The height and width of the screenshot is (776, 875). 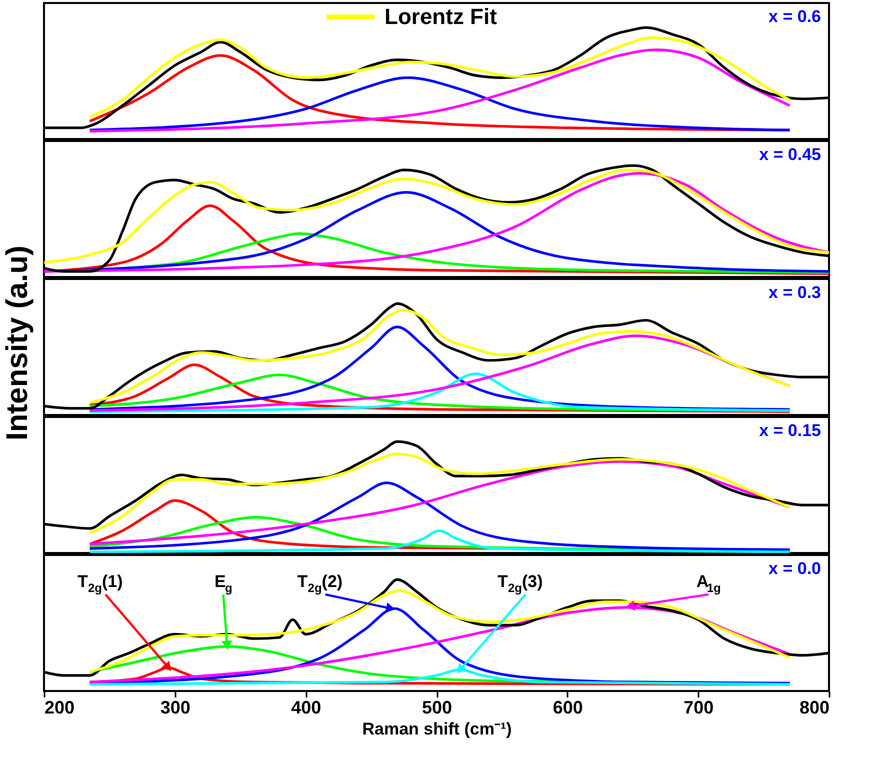 What do you see at coordinates (790, 154) in the screenshot?
I see `text: x = 0.45` at bounding box center [790, 154].